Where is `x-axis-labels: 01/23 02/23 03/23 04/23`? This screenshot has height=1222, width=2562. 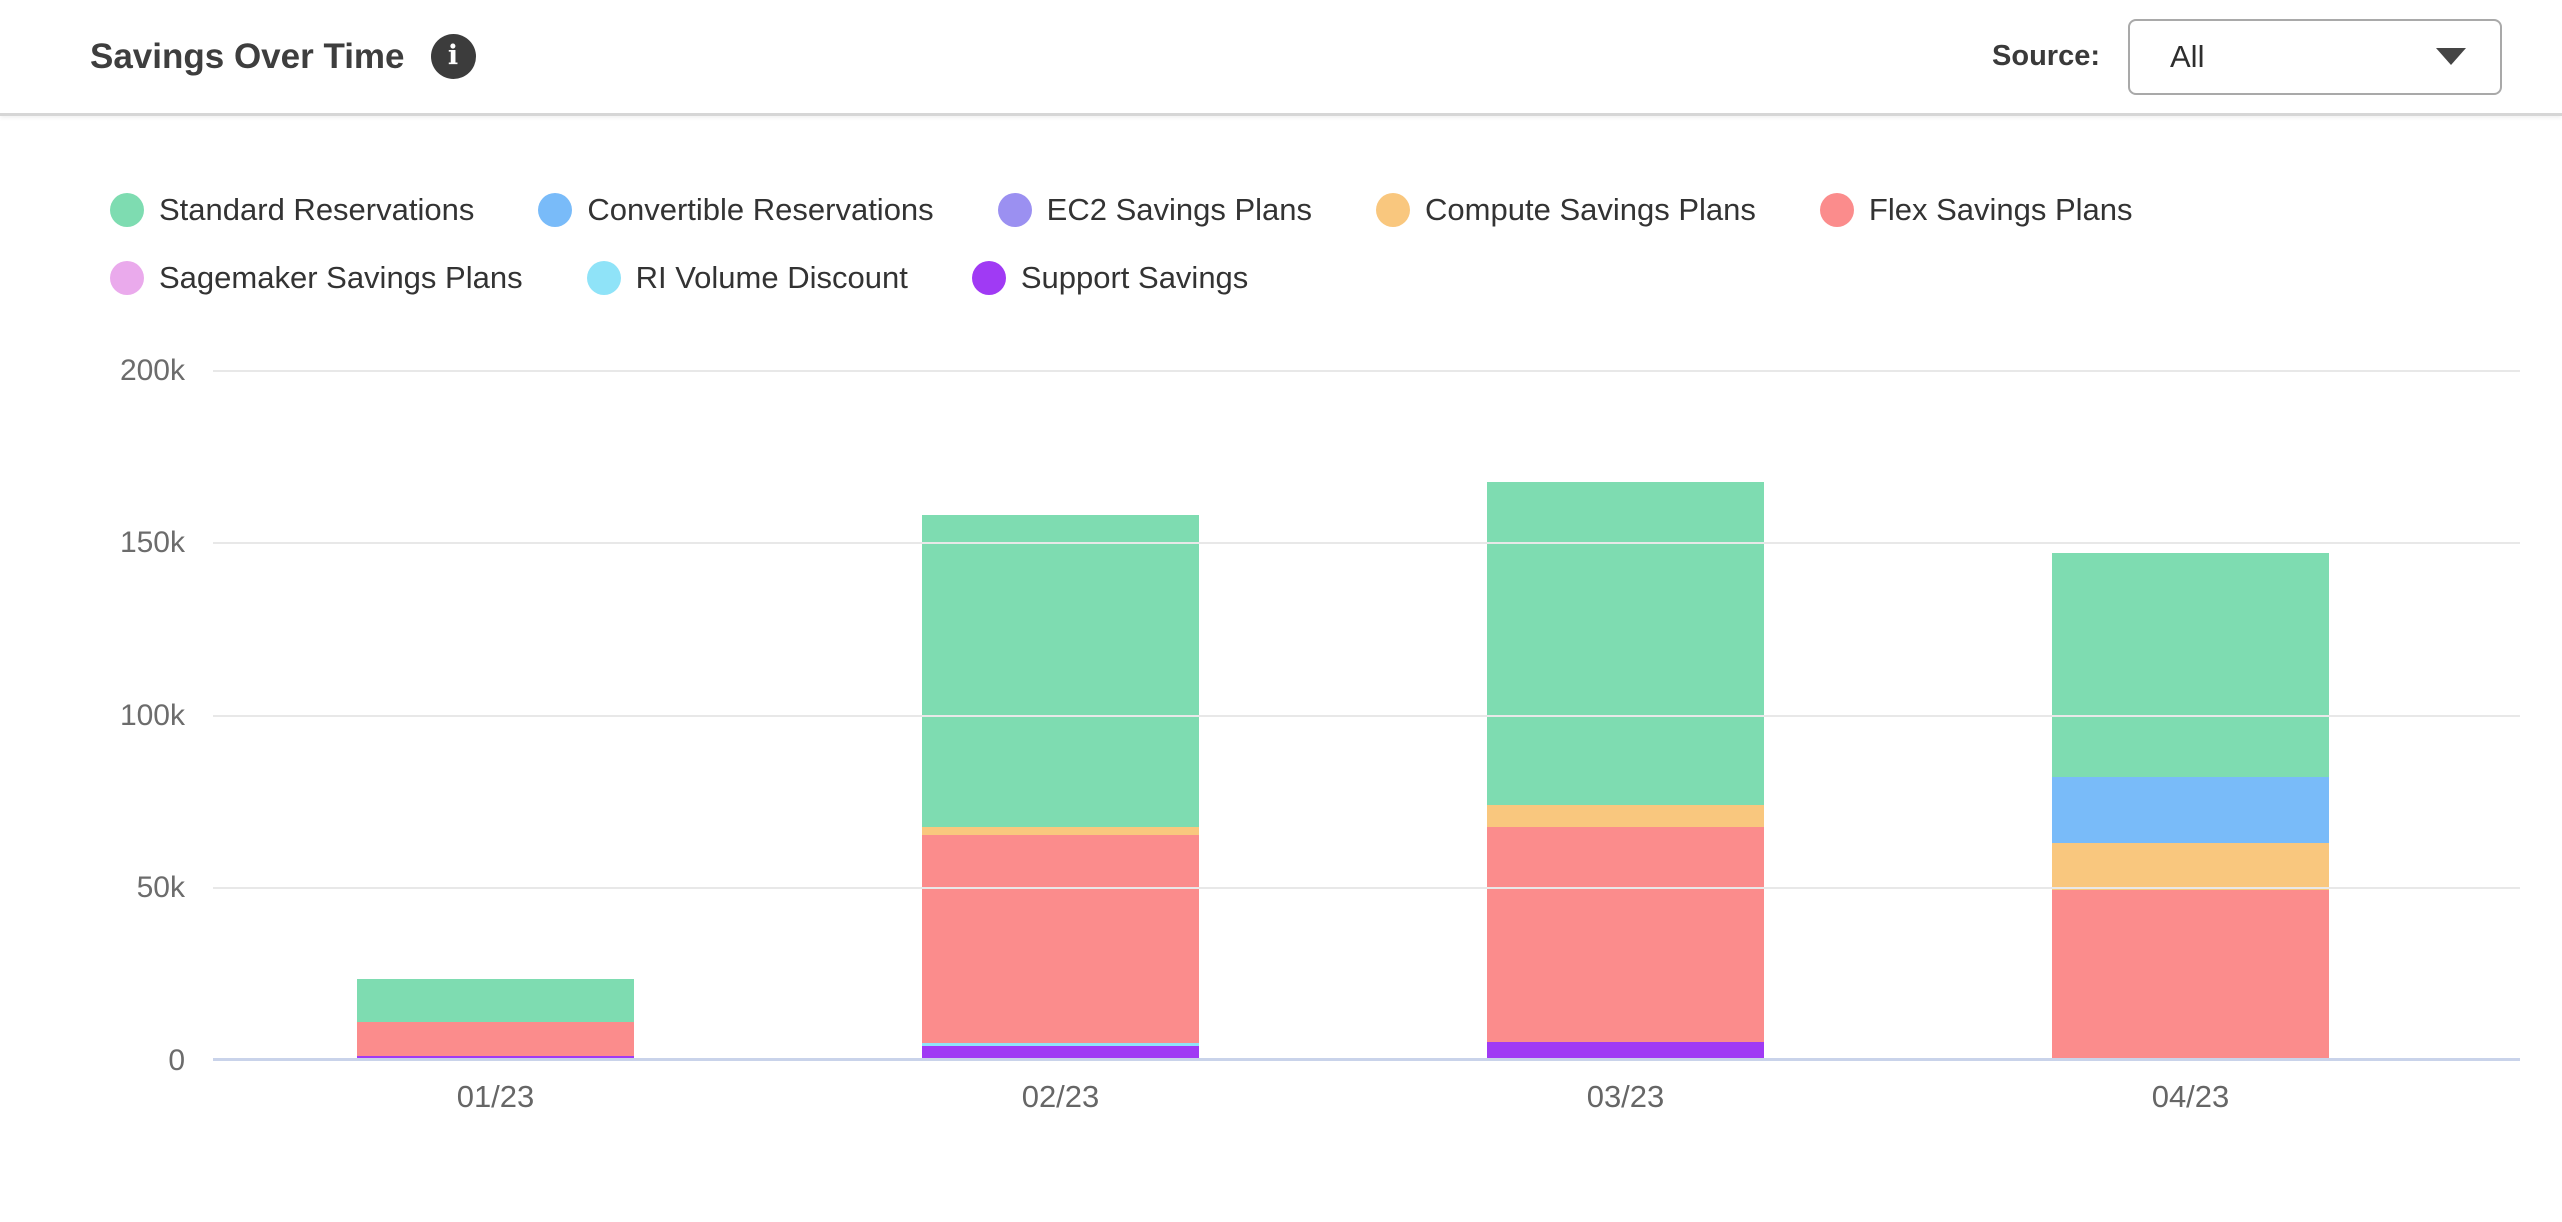
x-axis-labels: 01/23 02/23 03/23 04/23 is located at coordinates (1343, 1097).